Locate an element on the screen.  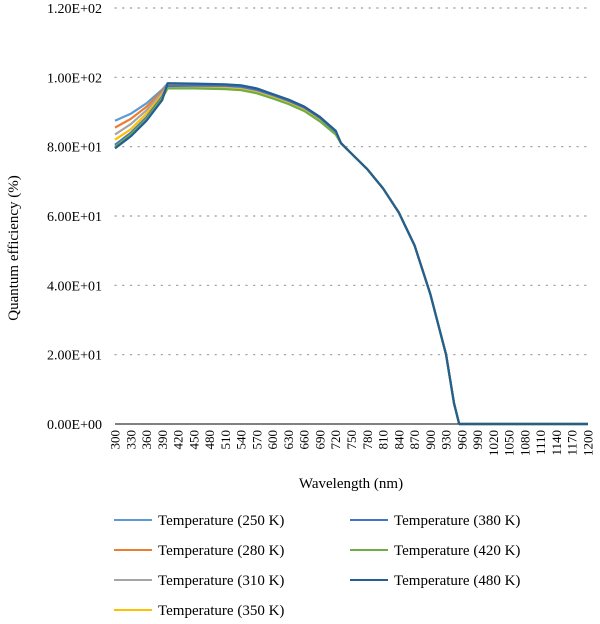
y-tick-label: 1.00E+02 is located at coordinates (74, 78).